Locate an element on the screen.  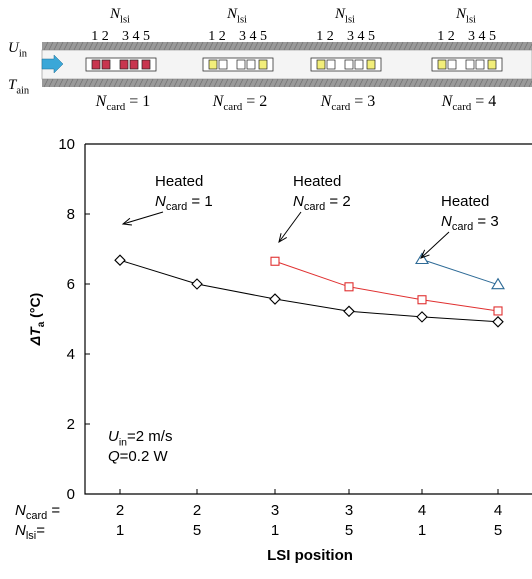
card-label: Ncard = 3 is located at coordinates (348, 103).